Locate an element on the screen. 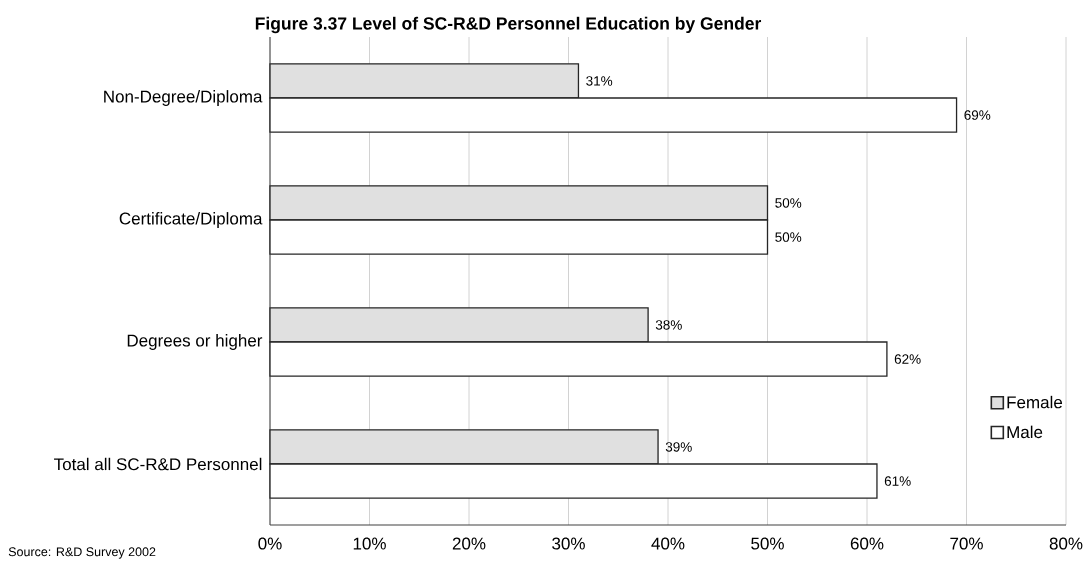 The image size is (1091, 571). y-tick-label: Total all SC-R&D Personnel is located at coordinates (158, 464).